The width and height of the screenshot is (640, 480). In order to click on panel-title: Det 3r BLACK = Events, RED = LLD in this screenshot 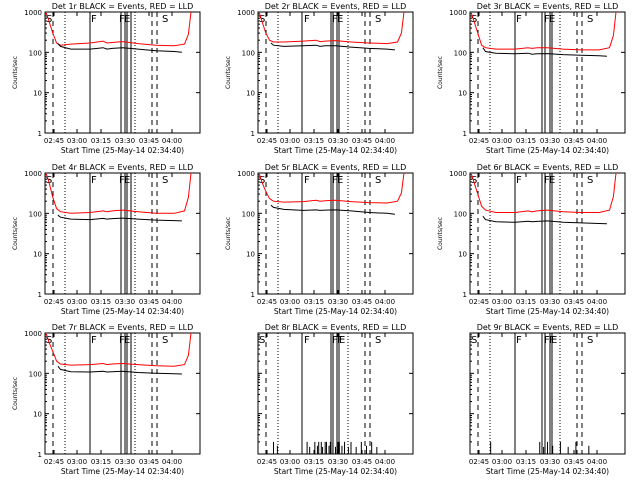, I will do `click(548, 6)`.